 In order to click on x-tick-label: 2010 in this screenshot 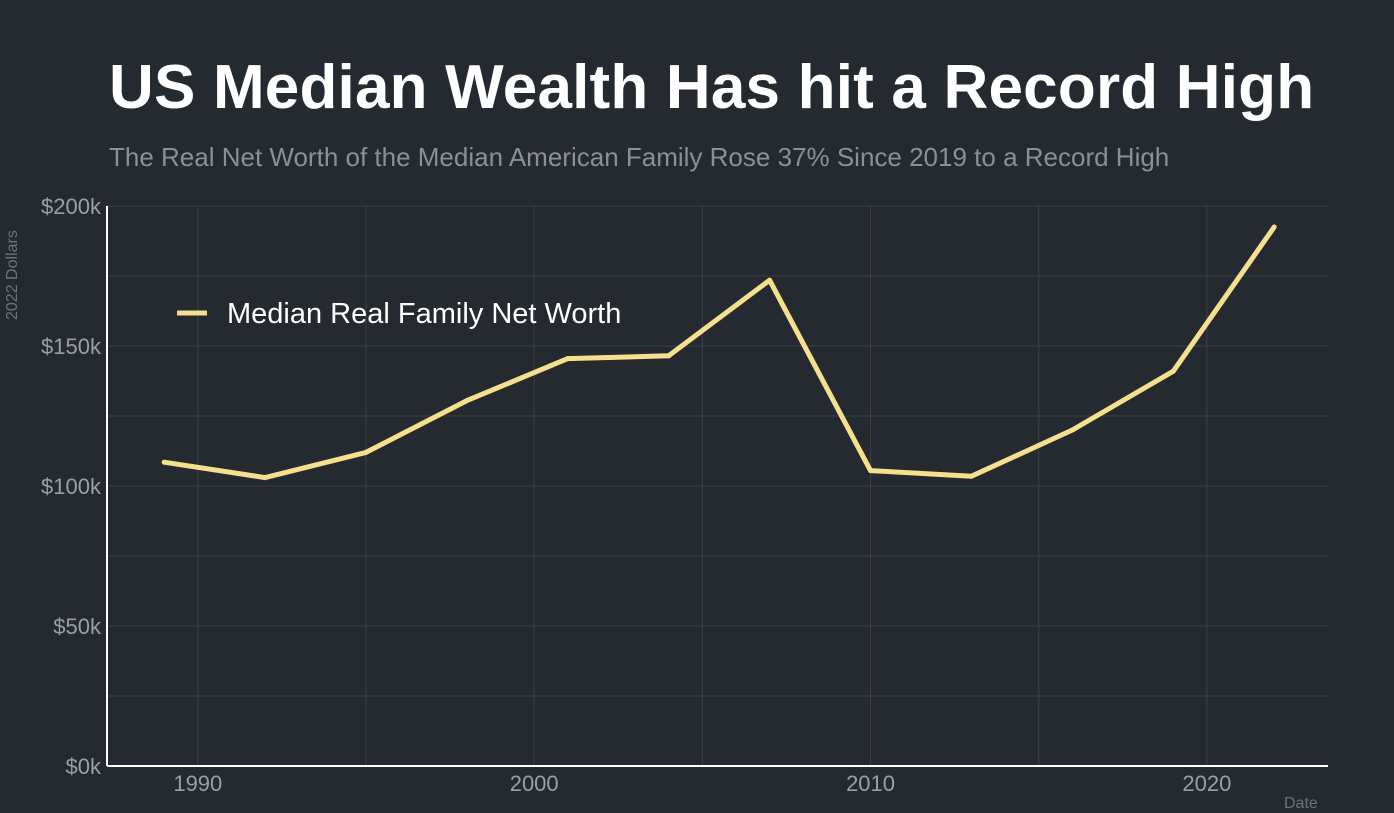, I will do `click(870, 783)`.